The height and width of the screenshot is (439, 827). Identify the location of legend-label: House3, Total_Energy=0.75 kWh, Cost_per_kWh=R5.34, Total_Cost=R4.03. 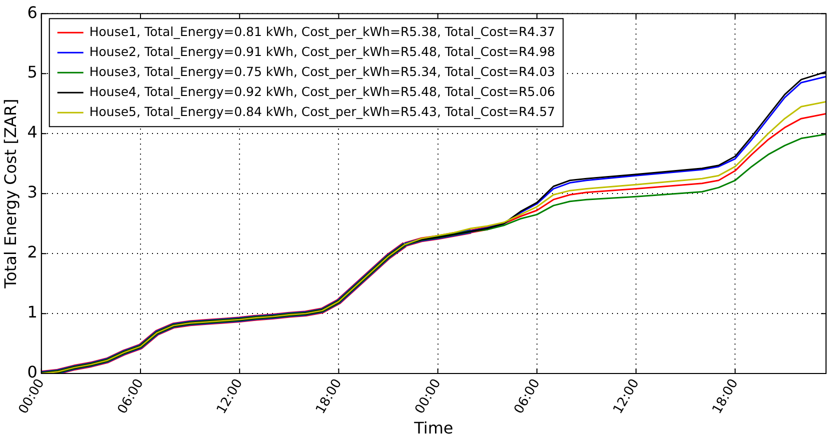
(322, 71).